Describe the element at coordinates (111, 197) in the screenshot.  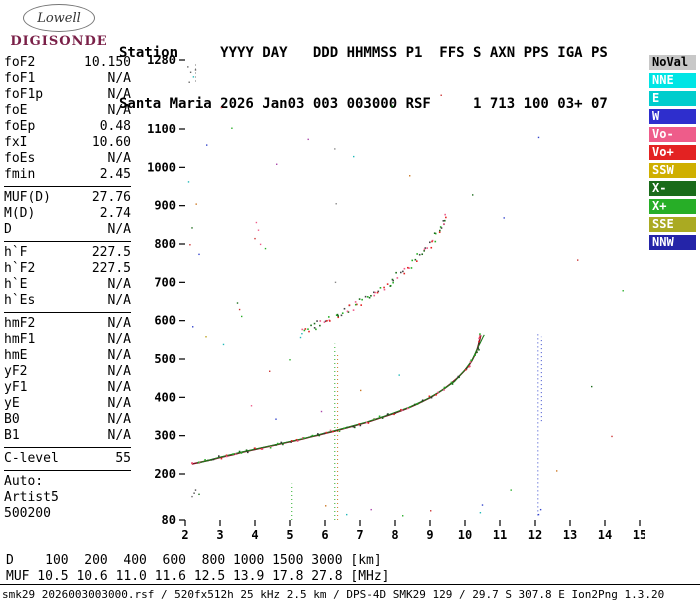
I see `param-value: 27.76` at that location.